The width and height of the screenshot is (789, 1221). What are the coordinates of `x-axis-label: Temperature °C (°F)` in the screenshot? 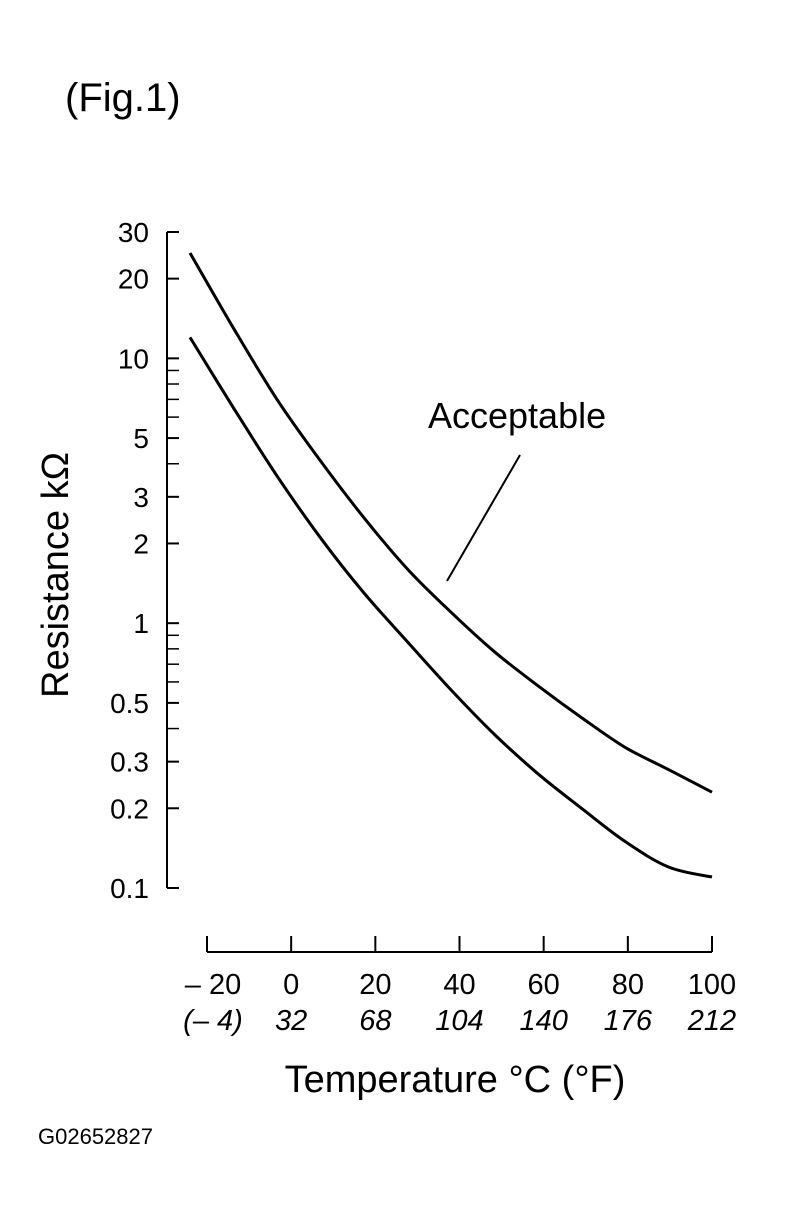 It's located at (455, 1080).